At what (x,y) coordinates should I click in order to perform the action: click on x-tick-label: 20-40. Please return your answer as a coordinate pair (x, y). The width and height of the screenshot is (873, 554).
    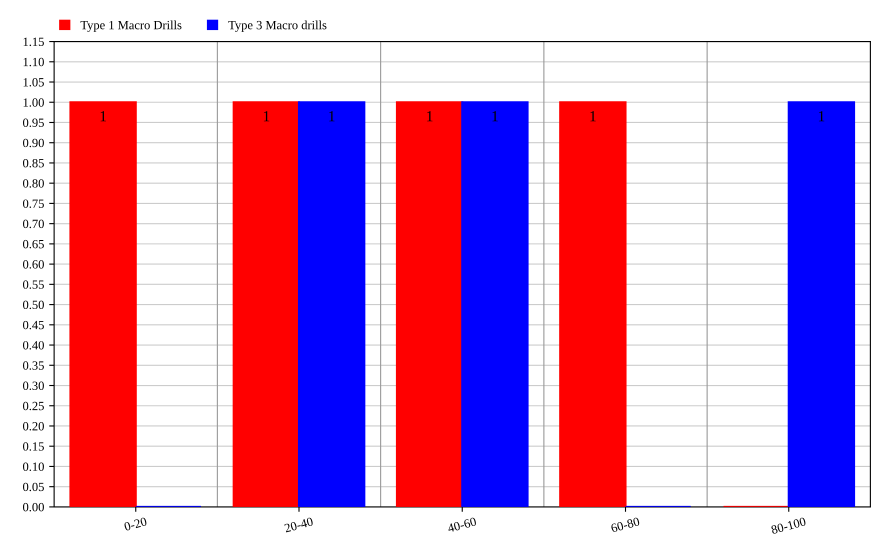
    Looking at the image, I should click on (299, 525).